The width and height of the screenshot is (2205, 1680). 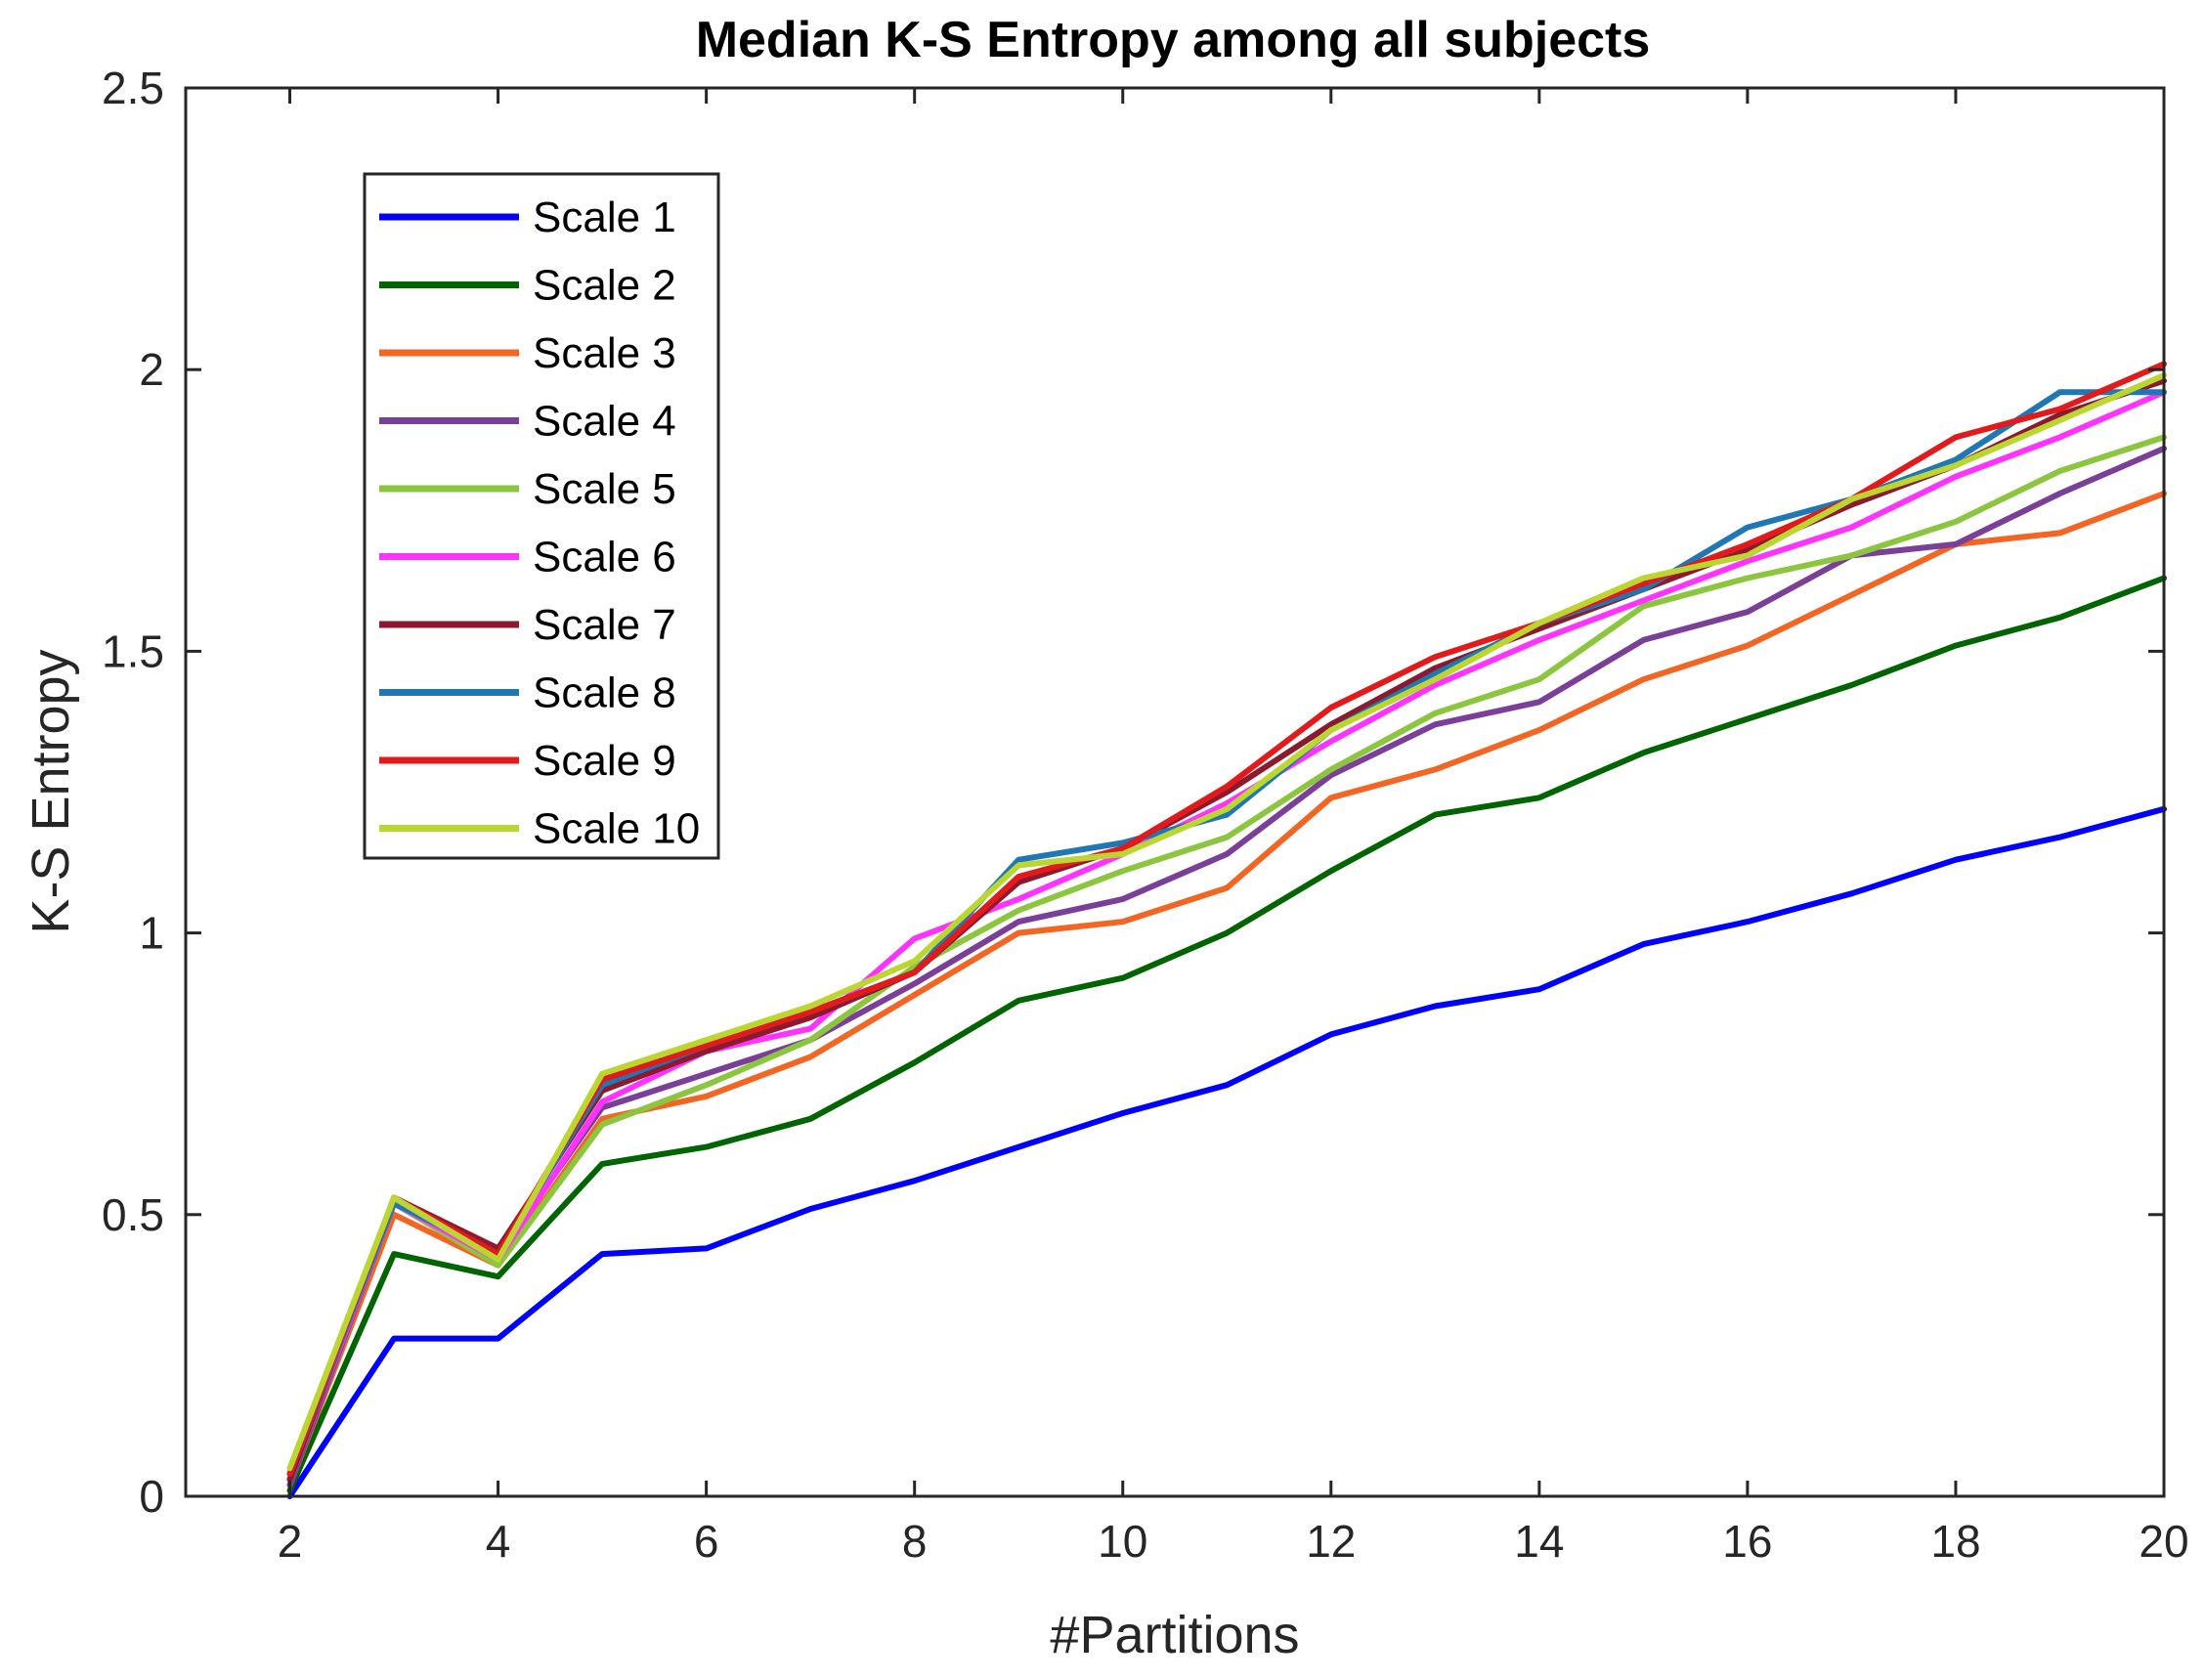 What do you see at coordinates (604, 761) in the screenshot?
I see `legend-label-scale-9: Scale 9` at bounding box center [604, 761].